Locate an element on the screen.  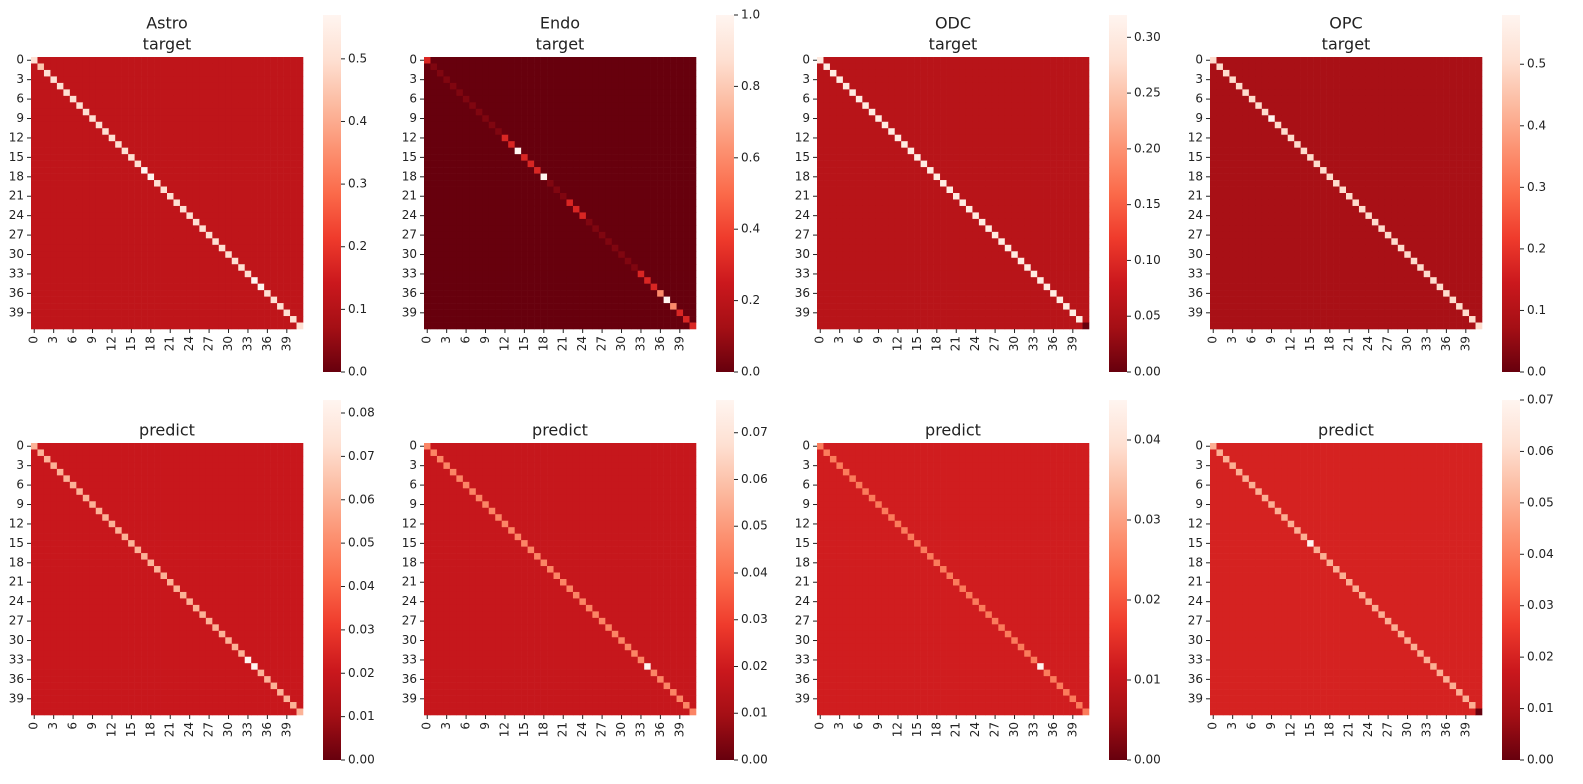
x-tick-label: 21 is located at coordinates (170, 343).